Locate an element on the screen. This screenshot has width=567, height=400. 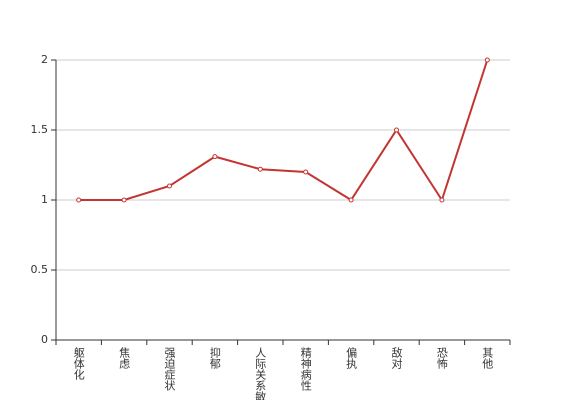
x-tick-label: 偏执 is located at coordinates (351, 358).